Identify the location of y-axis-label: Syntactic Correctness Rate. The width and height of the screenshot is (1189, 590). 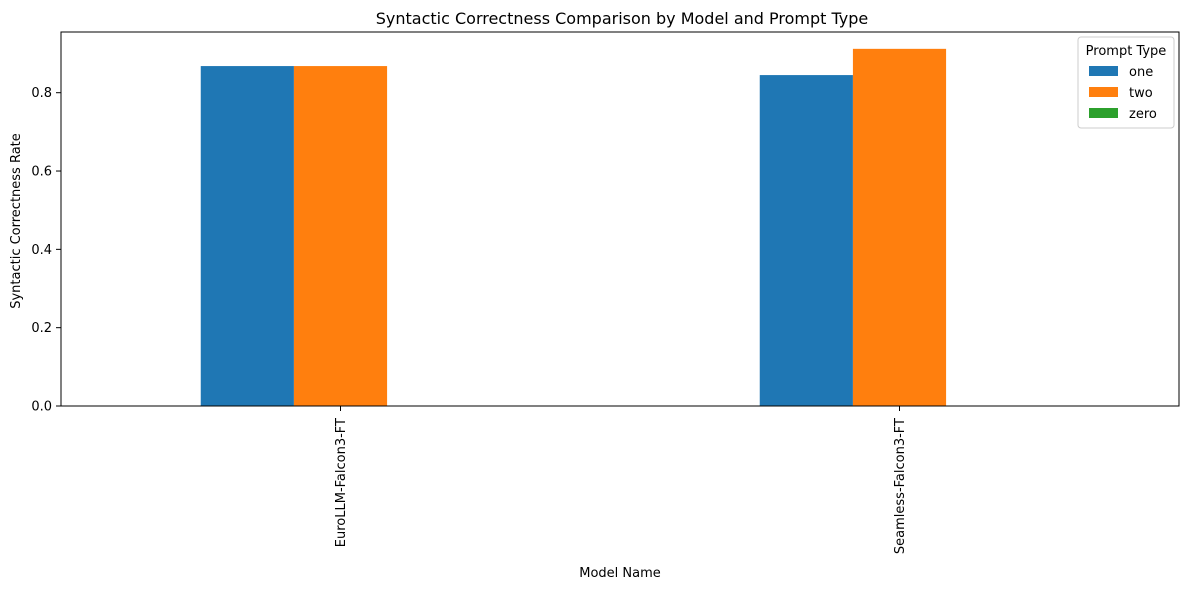
(16, 221).